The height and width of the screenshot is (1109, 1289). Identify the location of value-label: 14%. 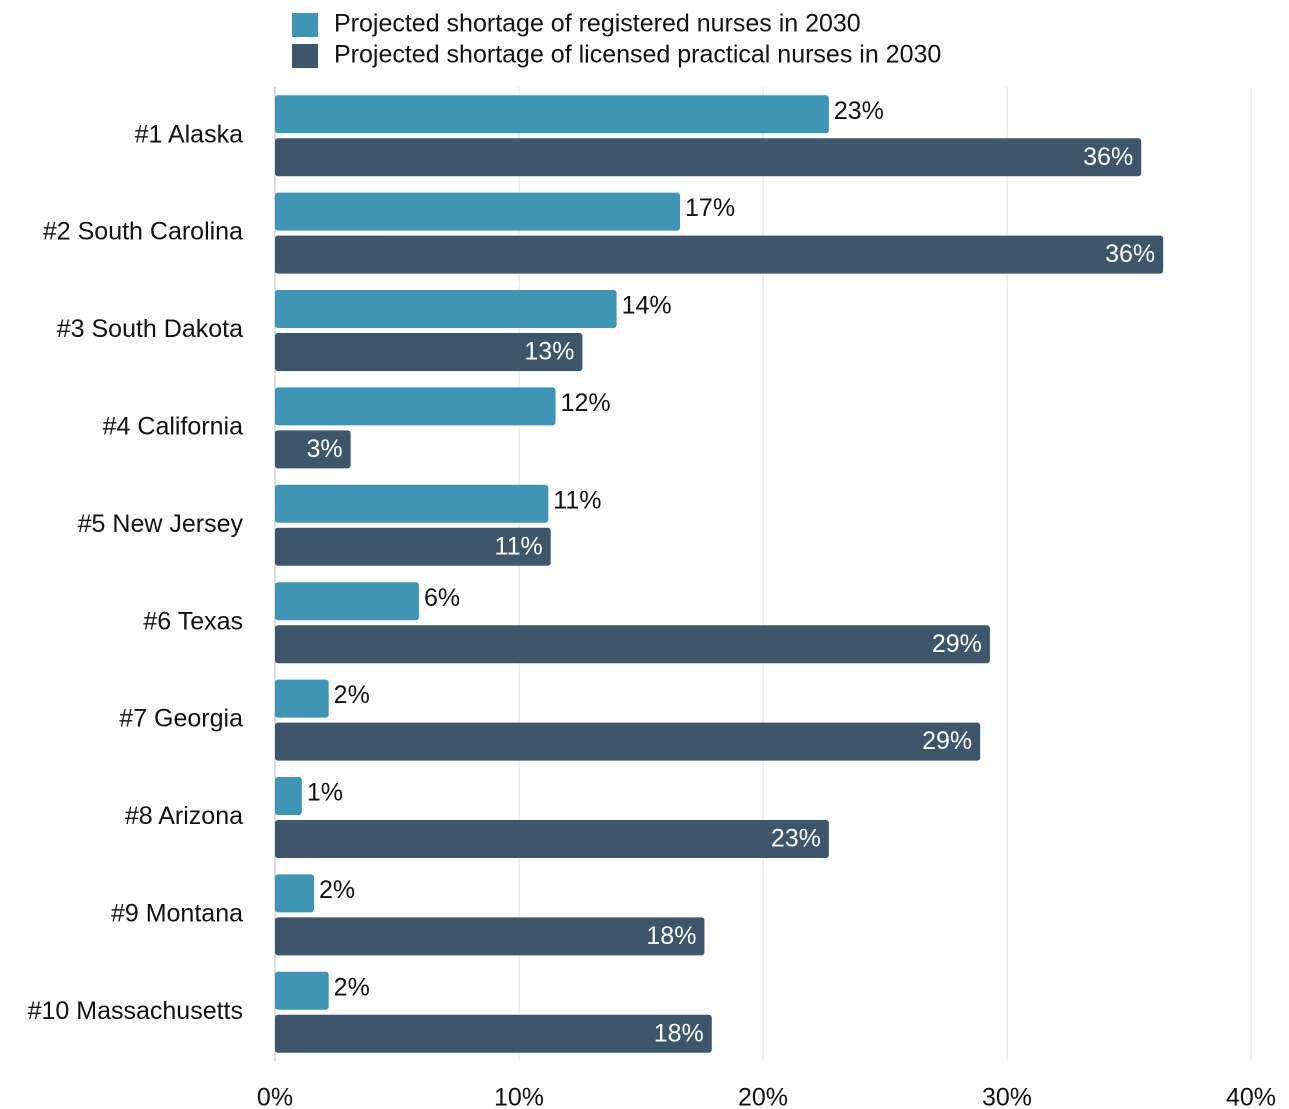
(647, 306).